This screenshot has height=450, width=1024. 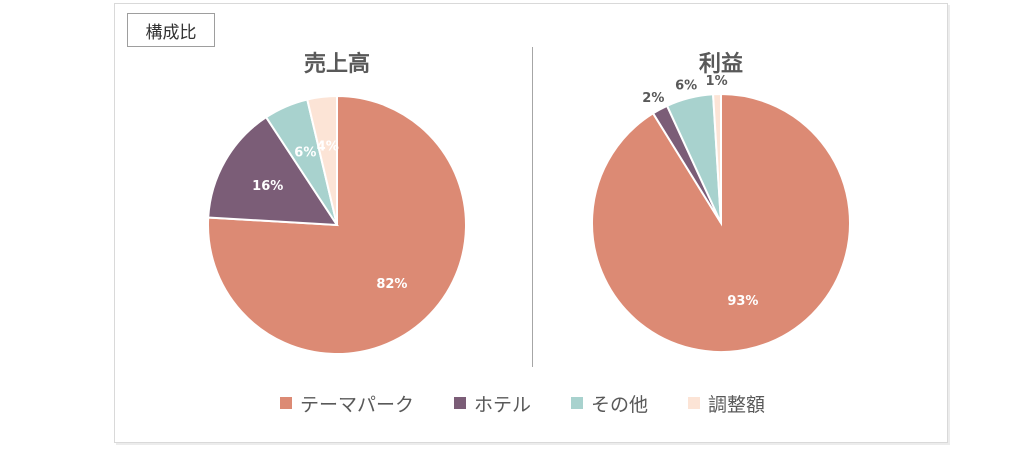 I want to click on composition-tag: 構成比, so click(x=171, y=30).